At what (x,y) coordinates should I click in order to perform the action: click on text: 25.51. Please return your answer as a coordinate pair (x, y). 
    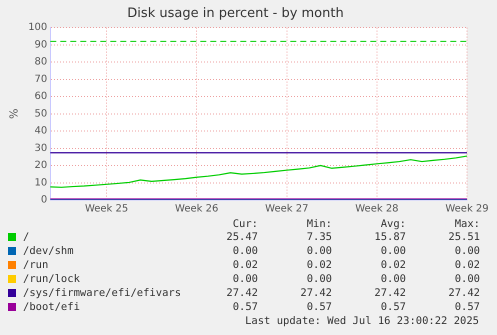
    Looking at the image, I should click on (463, 237).